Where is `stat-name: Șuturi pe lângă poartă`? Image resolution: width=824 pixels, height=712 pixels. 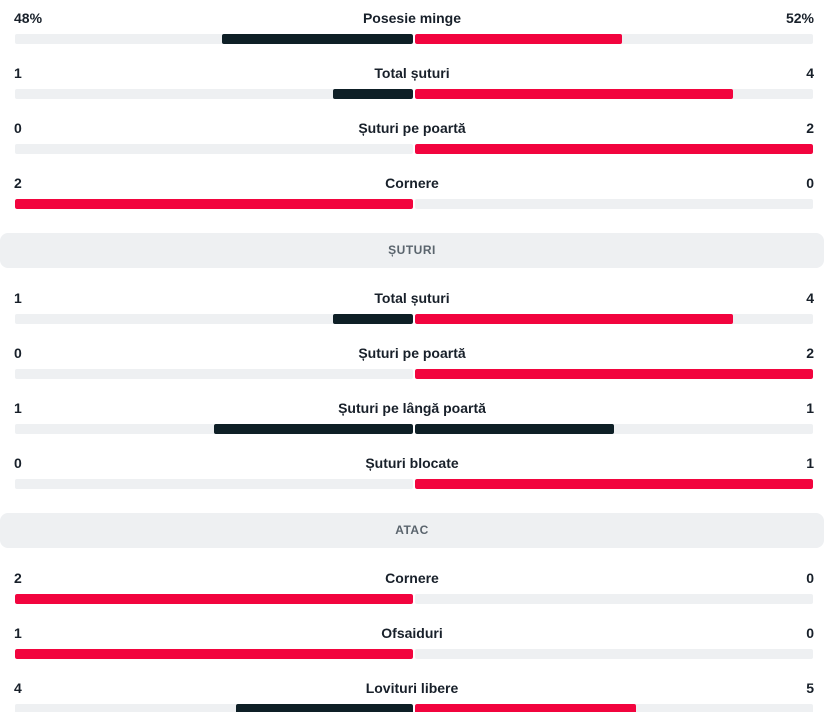
stat-name: Șuturi pe lângă poartă is located at coordinates (412, 408).